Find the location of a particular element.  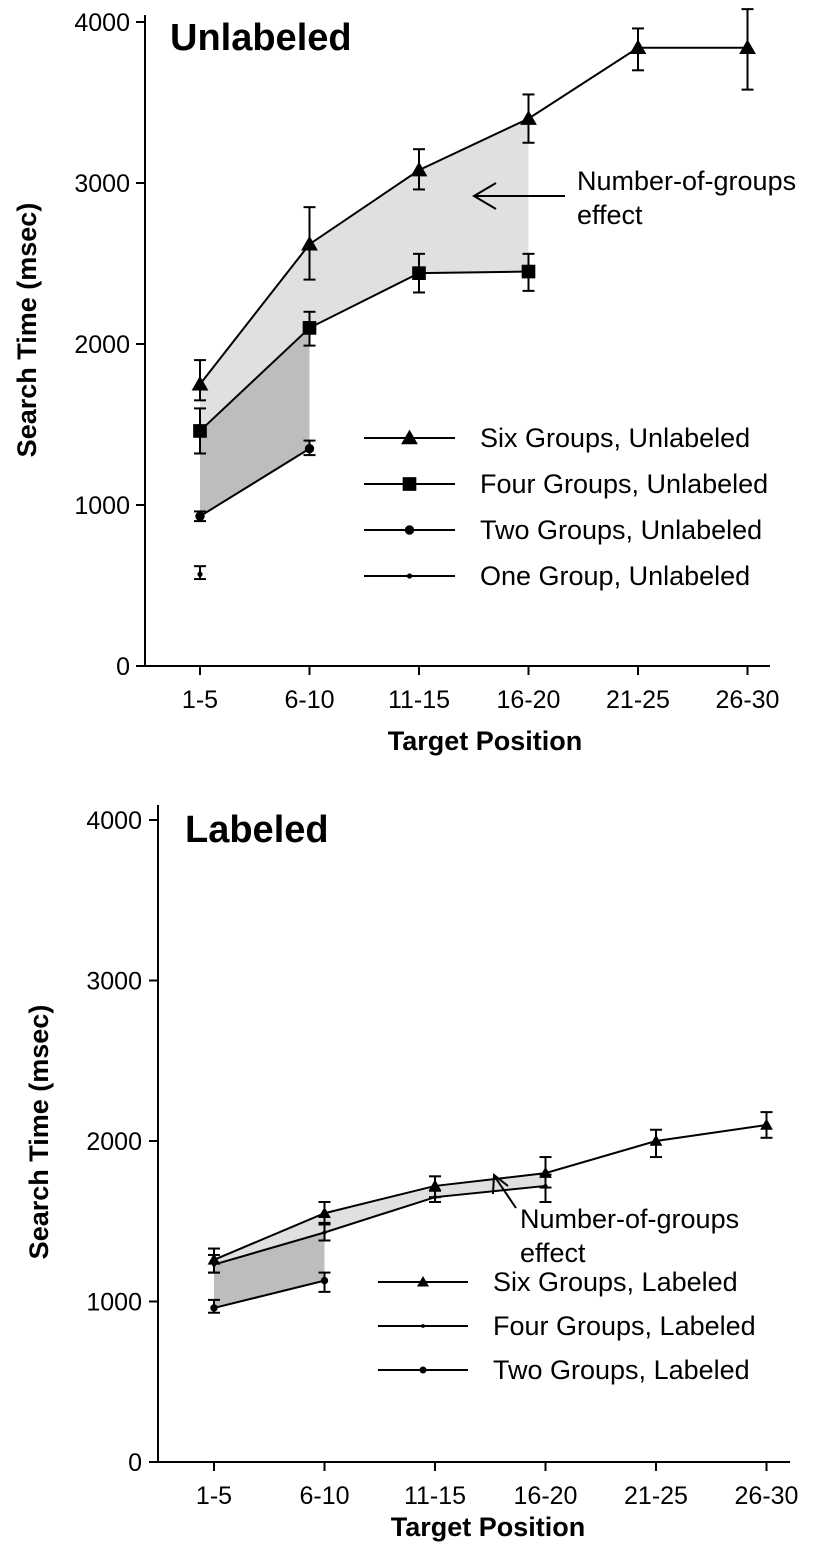

legend-item: Two Groups, Unlabeled is located at coordinates (563, 530).